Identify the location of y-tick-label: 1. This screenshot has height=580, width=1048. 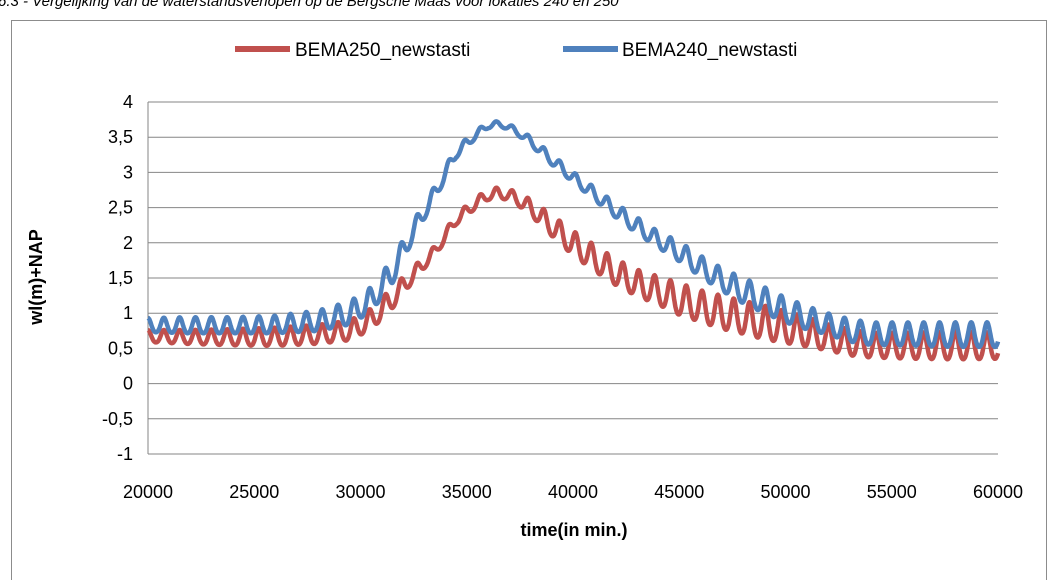
(128, 313).